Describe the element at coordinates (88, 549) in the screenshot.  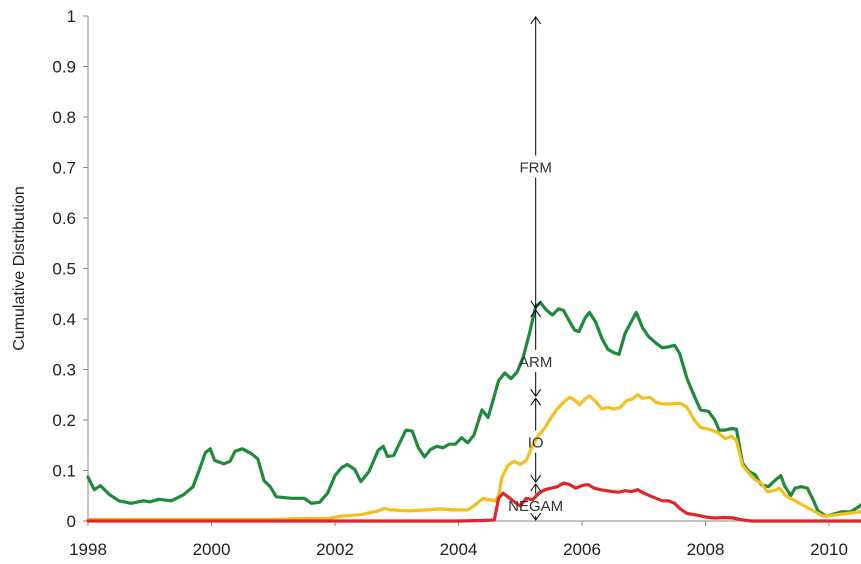
I see `x-tick-label: 1998` at that location.